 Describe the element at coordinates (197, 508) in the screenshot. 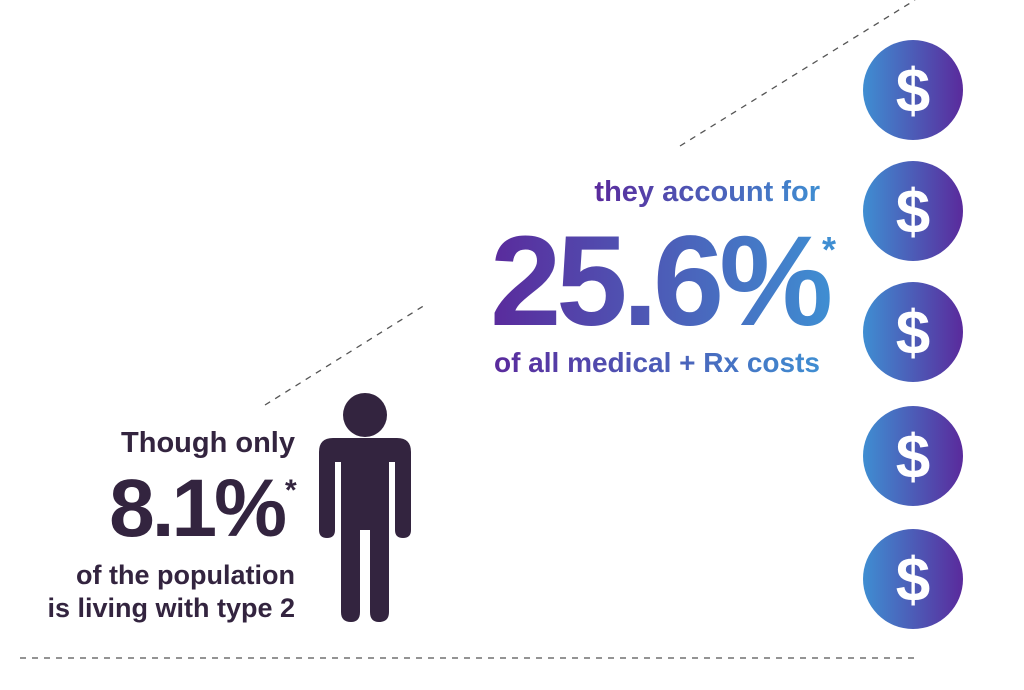

I see `left-stat: 8.1%` at that location.